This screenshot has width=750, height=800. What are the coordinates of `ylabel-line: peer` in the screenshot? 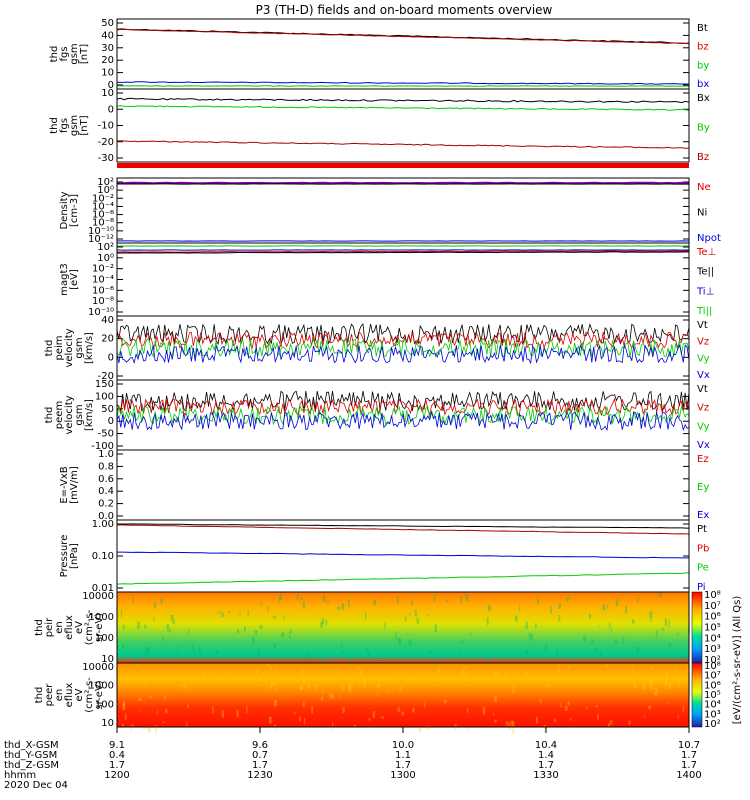 It's located at (49, 695).